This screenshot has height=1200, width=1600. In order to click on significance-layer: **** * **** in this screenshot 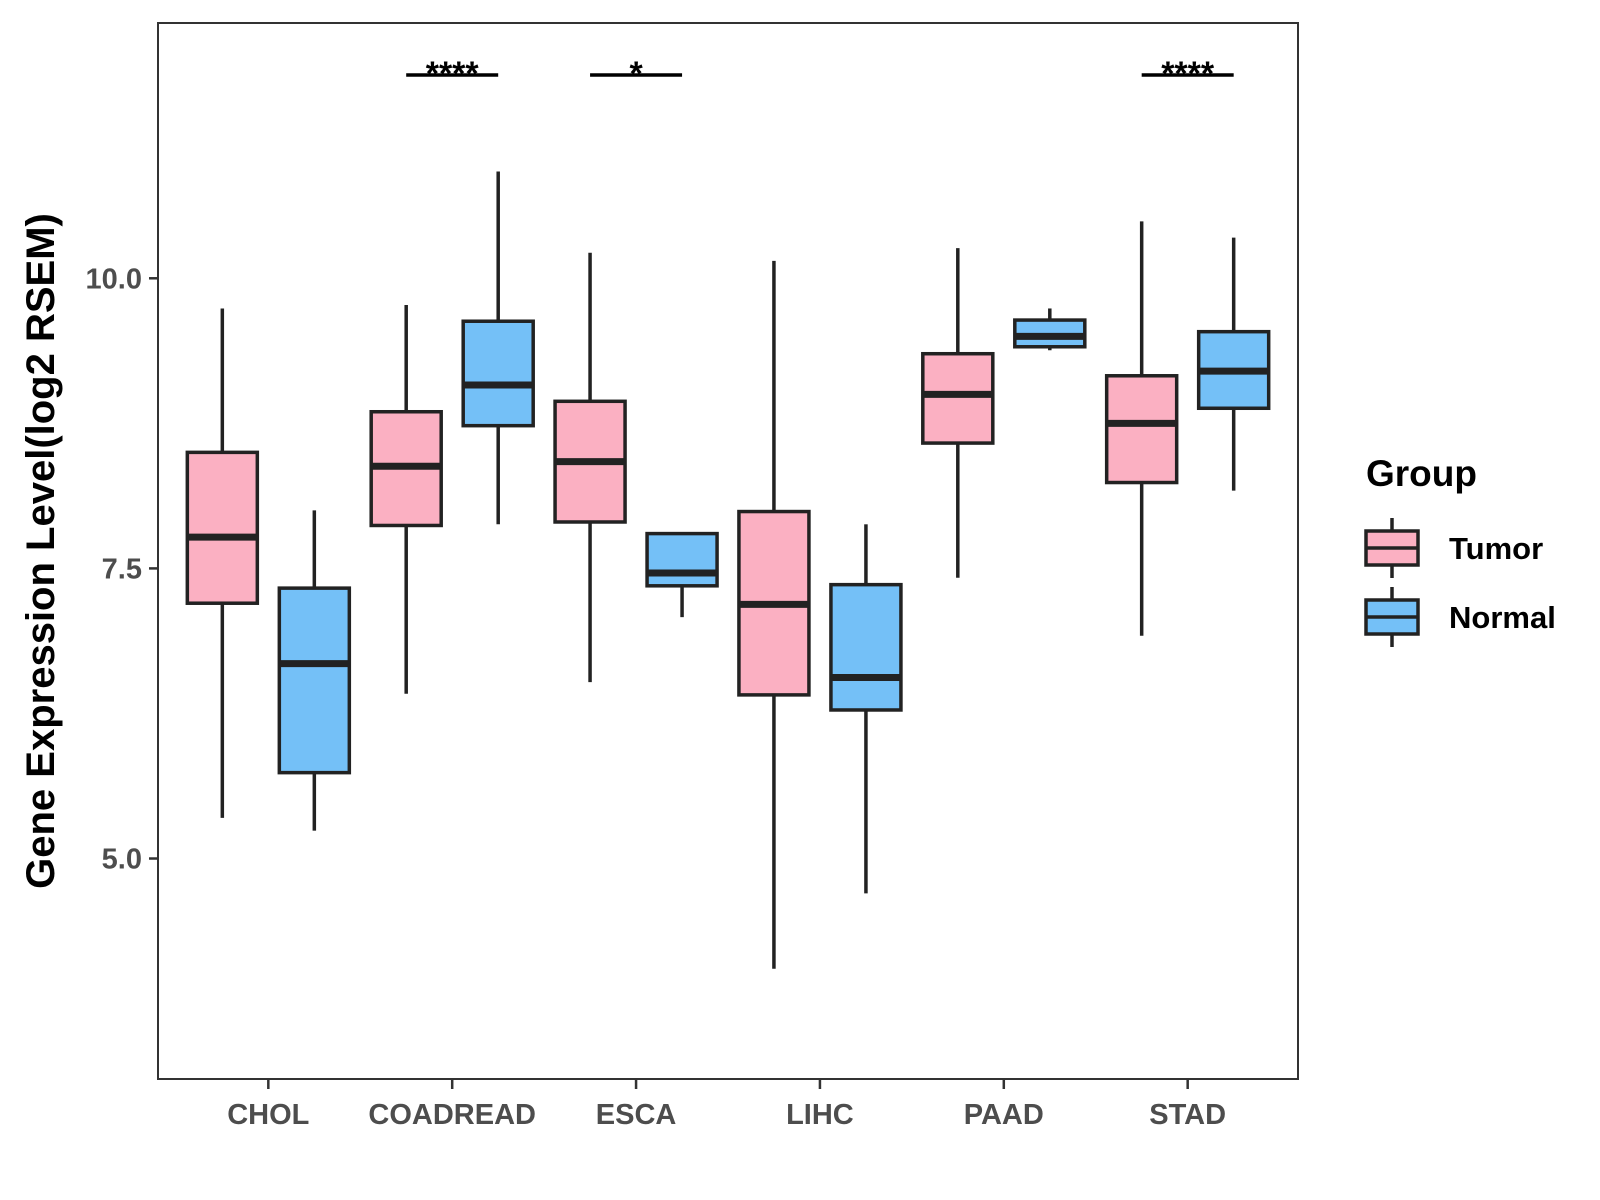, I will do `click(820, 74)`.